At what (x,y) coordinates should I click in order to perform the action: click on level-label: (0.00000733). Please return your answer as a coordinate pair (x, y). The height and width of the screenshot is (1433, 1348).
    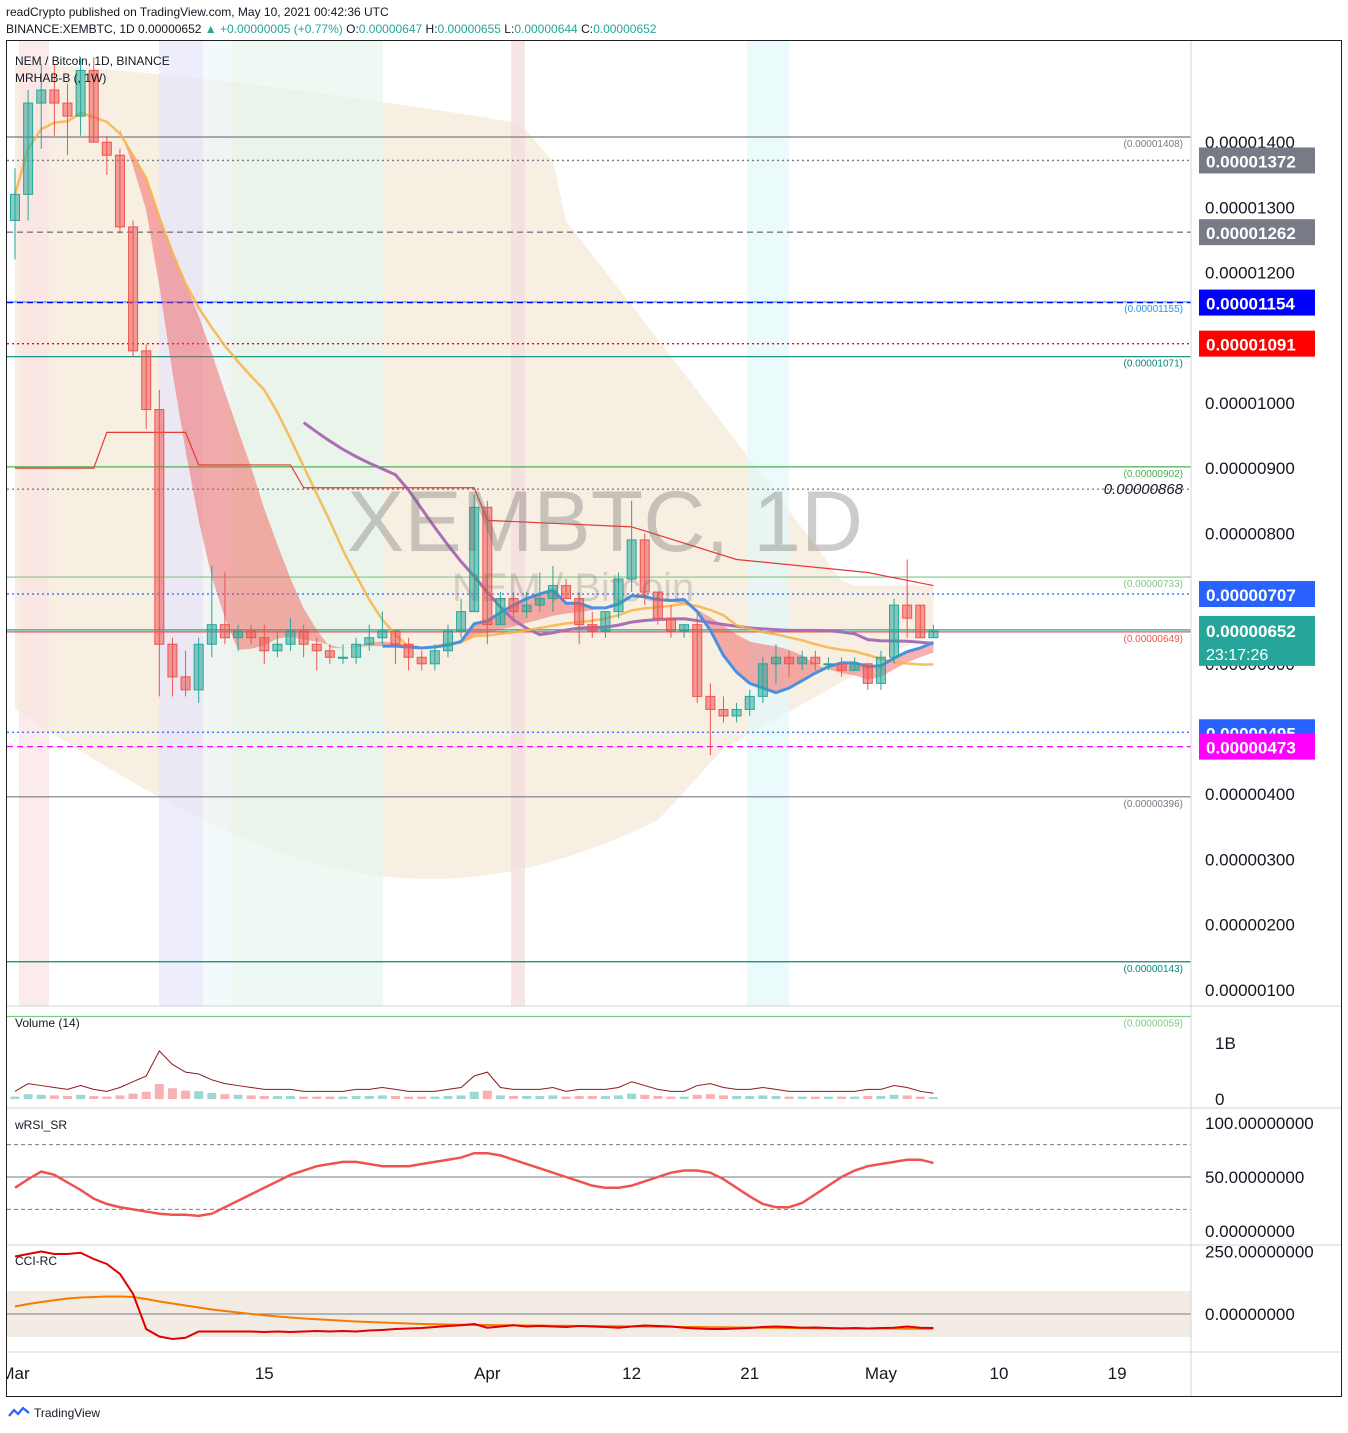
    Looking at the image, I should click on (1154, 584).